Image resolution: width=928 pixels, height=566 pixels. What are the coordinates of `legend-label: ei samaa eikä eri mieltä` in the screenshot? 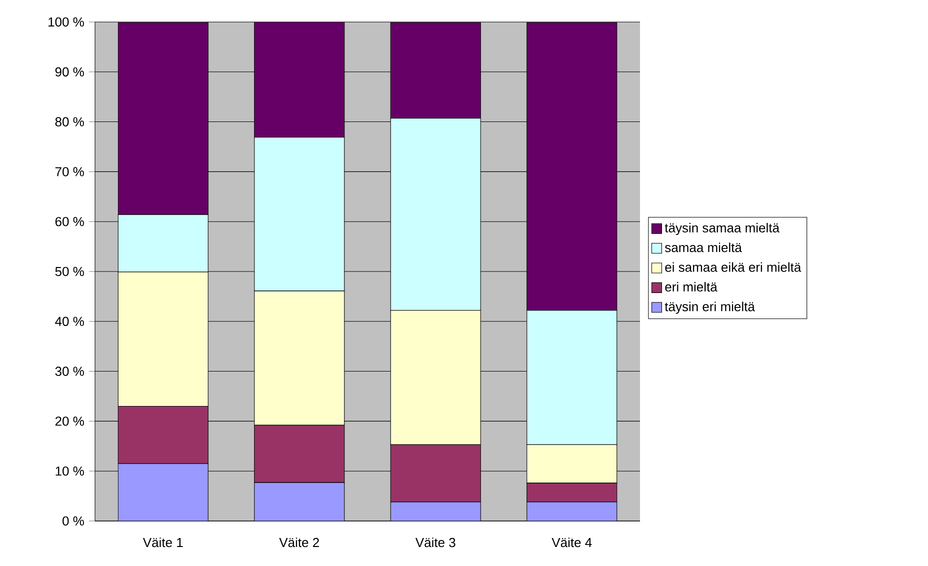 It's located at (733, 267).